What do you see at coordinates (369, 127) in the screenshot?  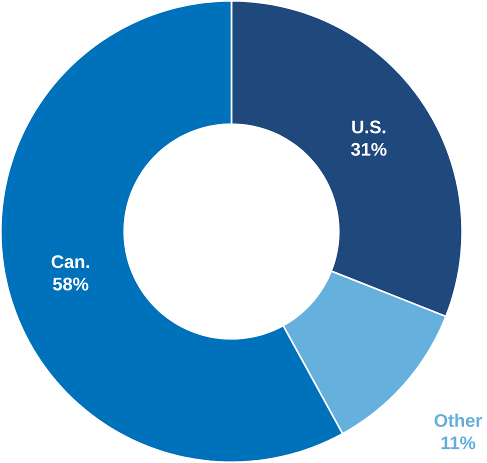 I see `slice-label: U.S.` at bounding box center [369, 127].